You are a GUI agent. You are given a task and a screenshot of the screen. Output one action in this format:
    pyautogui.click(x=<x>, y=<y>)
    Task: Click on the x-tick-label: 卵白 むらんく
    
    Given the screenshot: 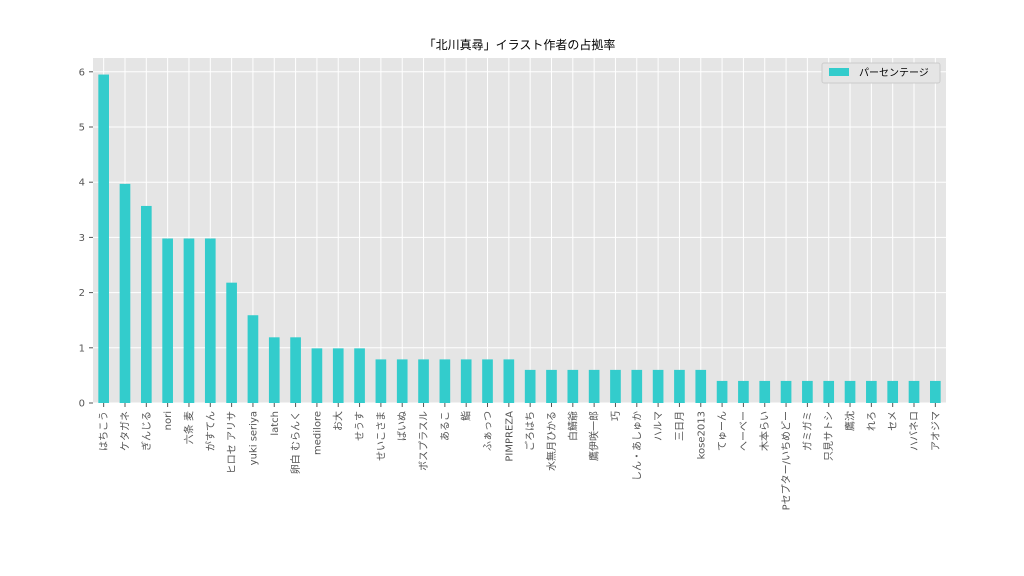 What is the action you would take?
    pyautogui.click(x=295, y=442)
    